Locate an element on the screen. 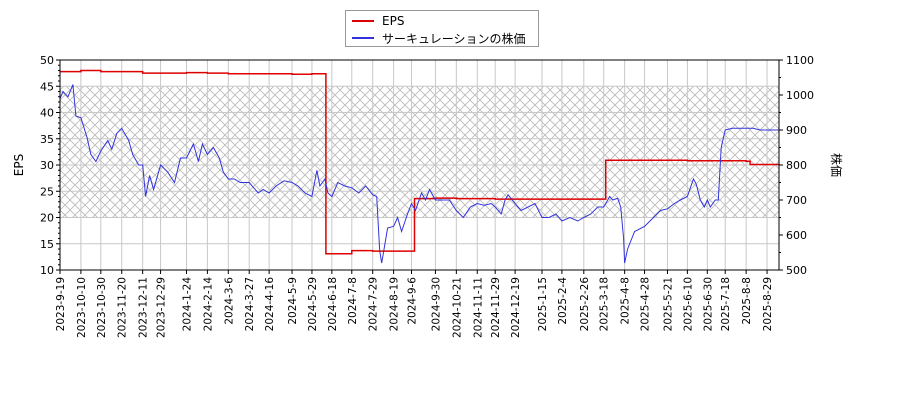 Image resolution: width=900 pixels, height=400 pixels. svg-text: 2023-12-11 is located at coordinates (144, 307).